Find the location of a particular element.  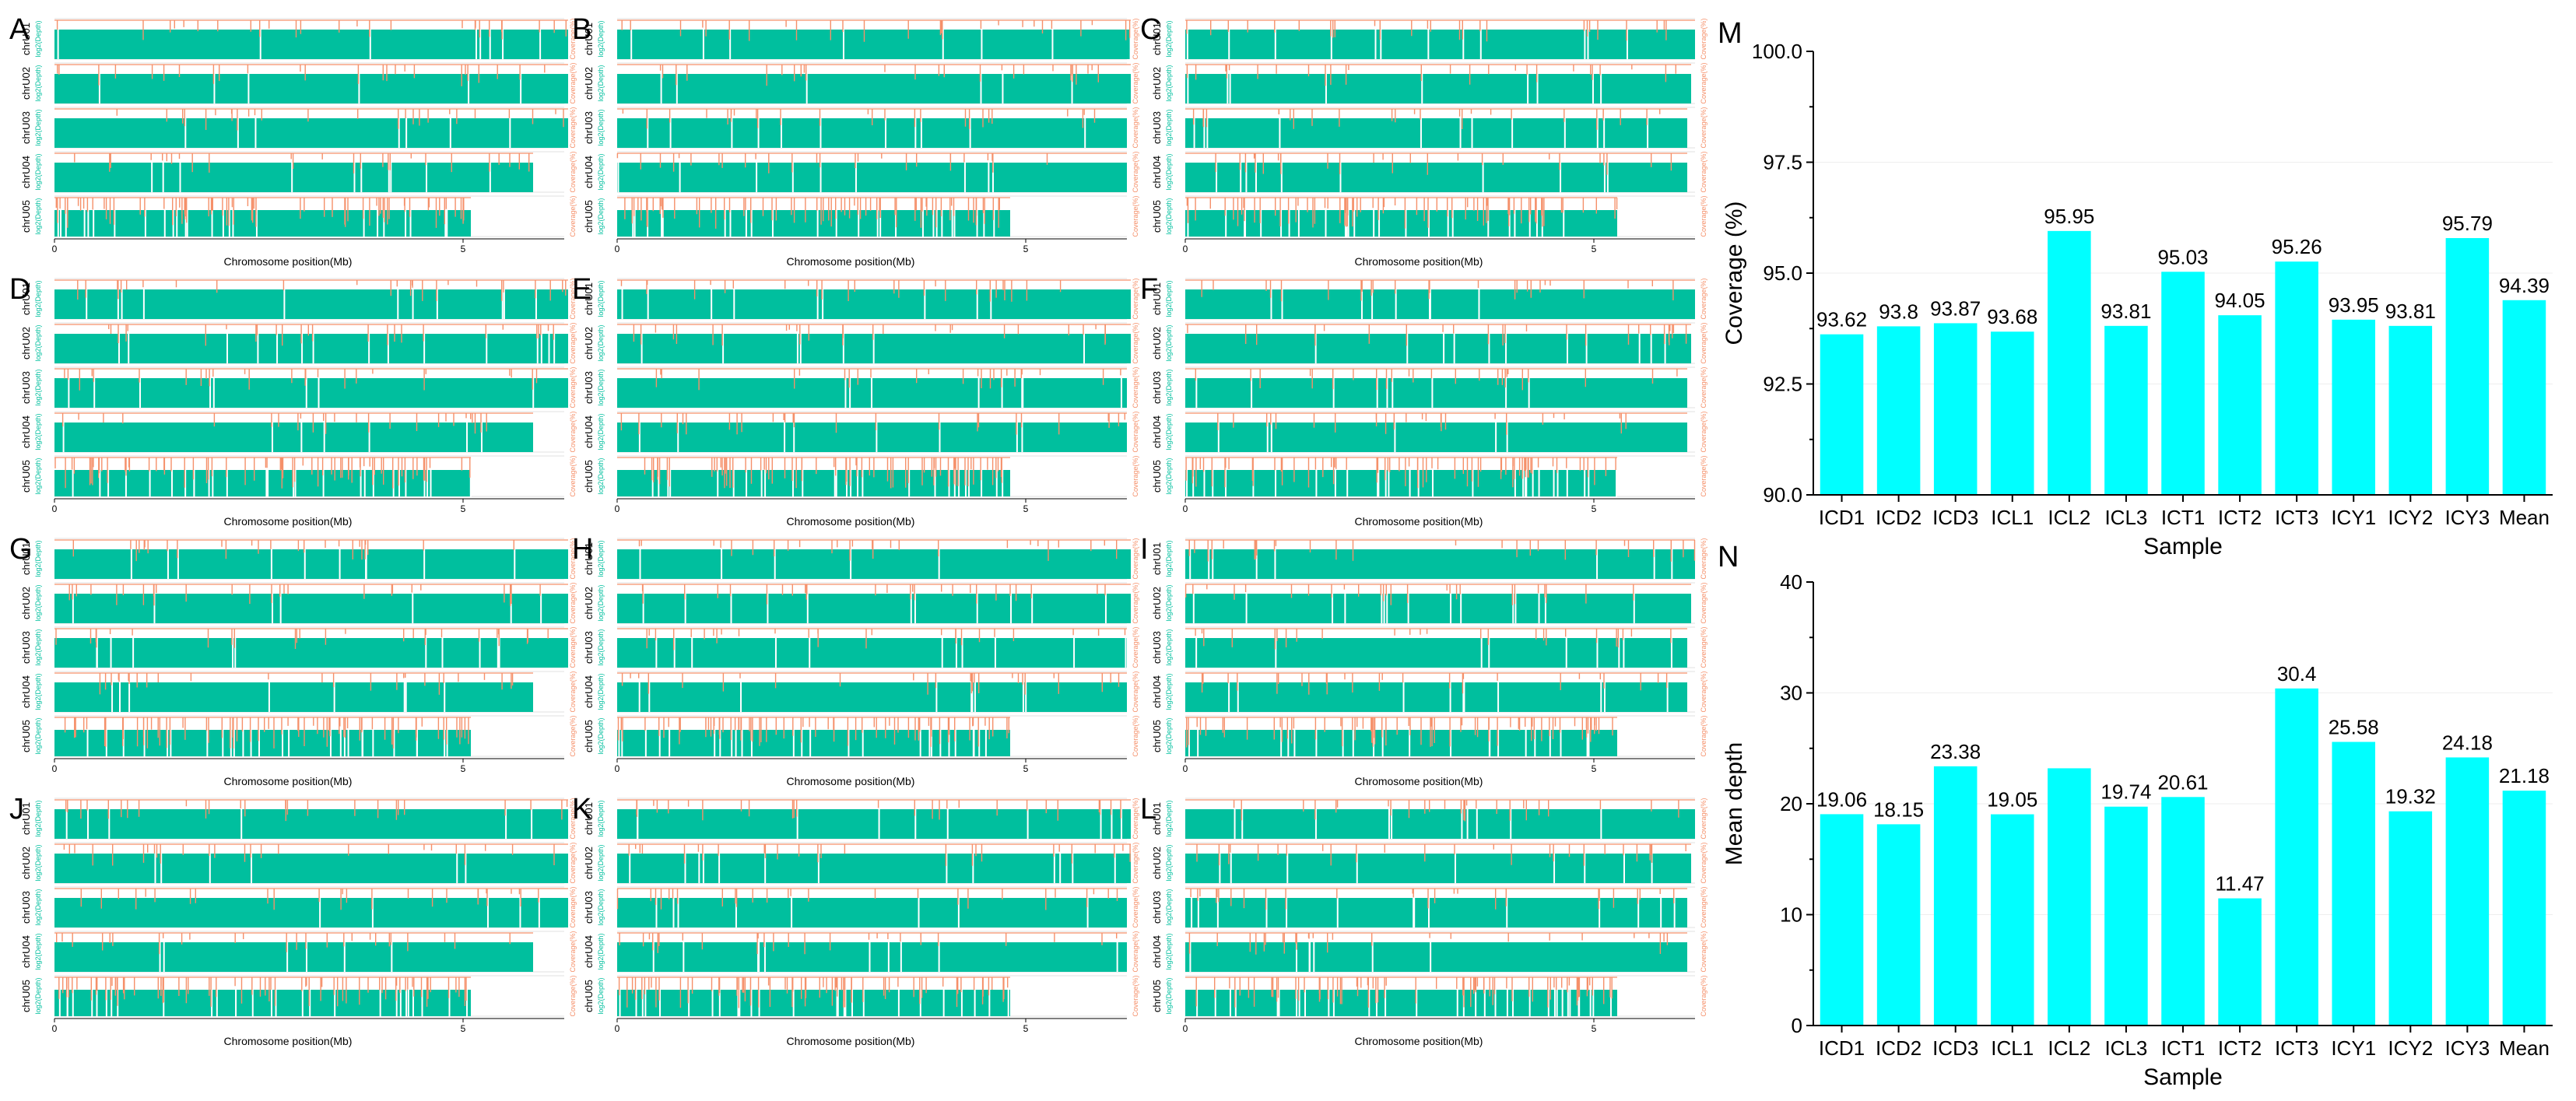

data-label: 93.95 is located at coordinates (2354, 305).